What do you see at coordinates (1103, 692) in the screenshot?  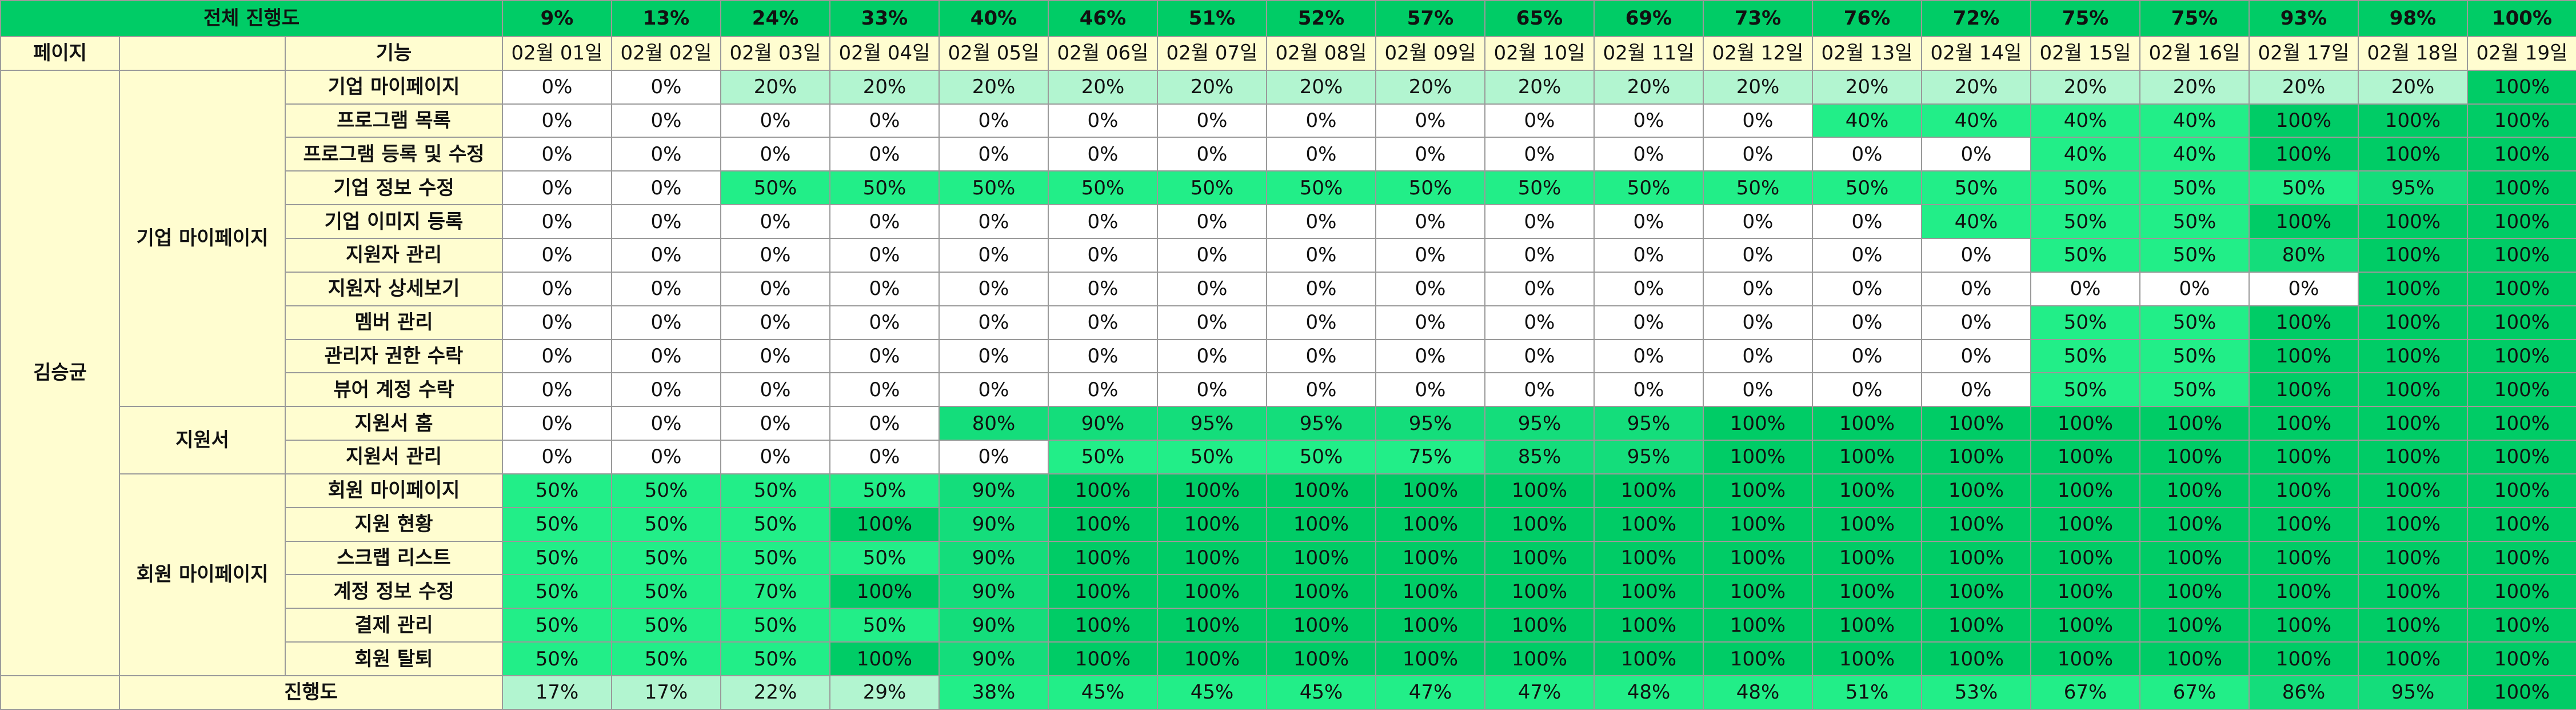 I see `progress-total-cell: 45%` at bounding box center [1103, 692].